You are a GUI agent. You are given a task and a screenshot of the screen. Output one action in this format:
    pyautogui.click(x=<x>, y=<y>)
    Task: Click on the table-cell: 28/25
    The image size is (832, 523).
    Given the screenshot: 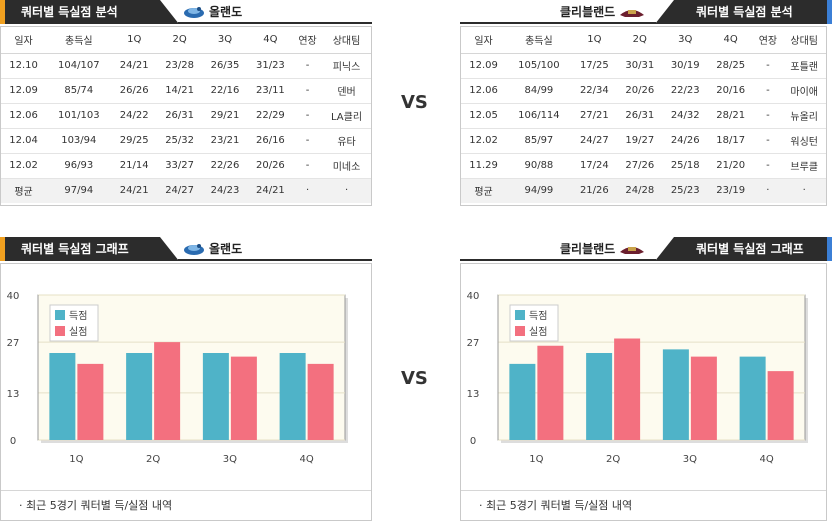 What is the action you would take?
    pyautogui.click(x=730, y=66)
    